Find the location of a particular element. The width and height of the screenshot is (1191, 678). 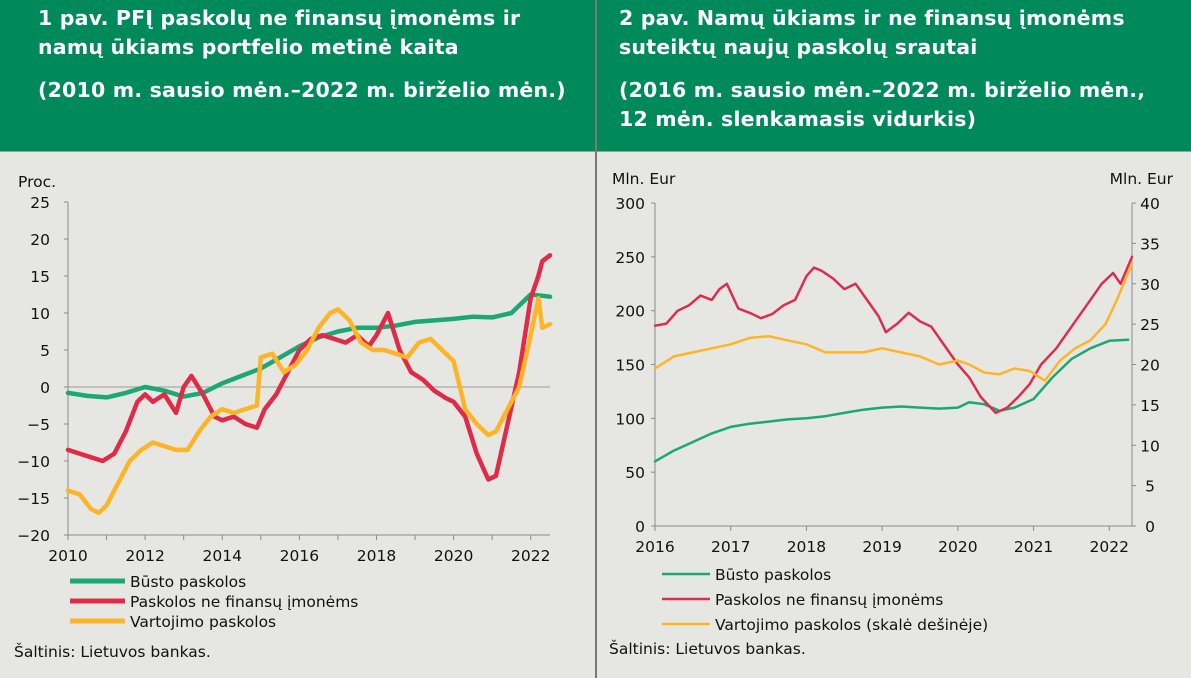

left-header-rule is located at coordinates (298, 151).